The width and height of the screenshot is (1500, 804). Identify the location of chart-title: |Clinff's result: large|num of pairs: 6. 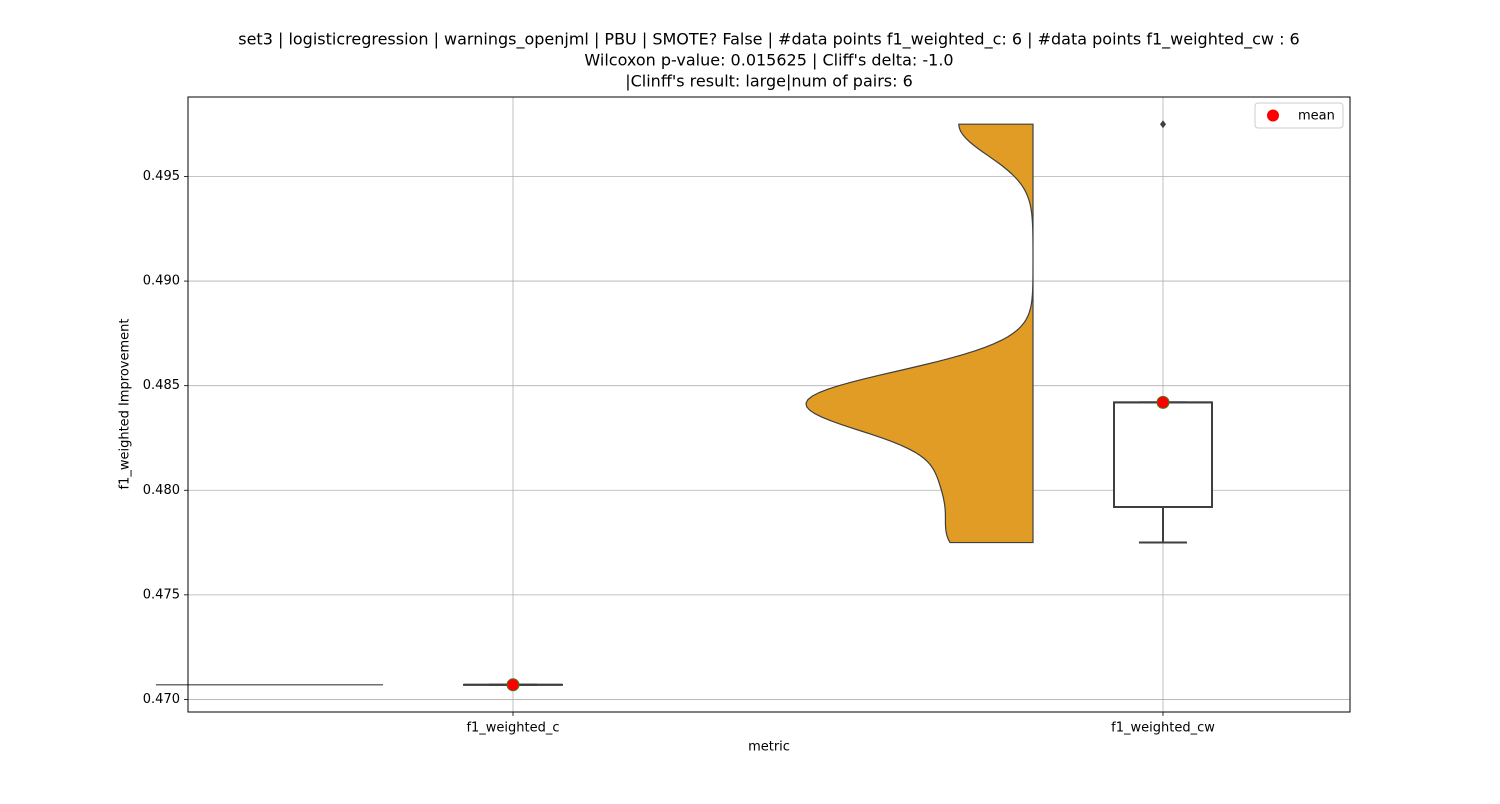
(769, 81).